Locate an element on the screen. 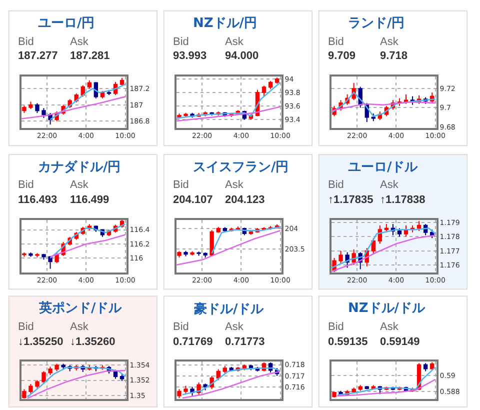 Image resolution: width=480 pixels, height=410 pixels. text: 187.277 is located at coordinates (38, 56).